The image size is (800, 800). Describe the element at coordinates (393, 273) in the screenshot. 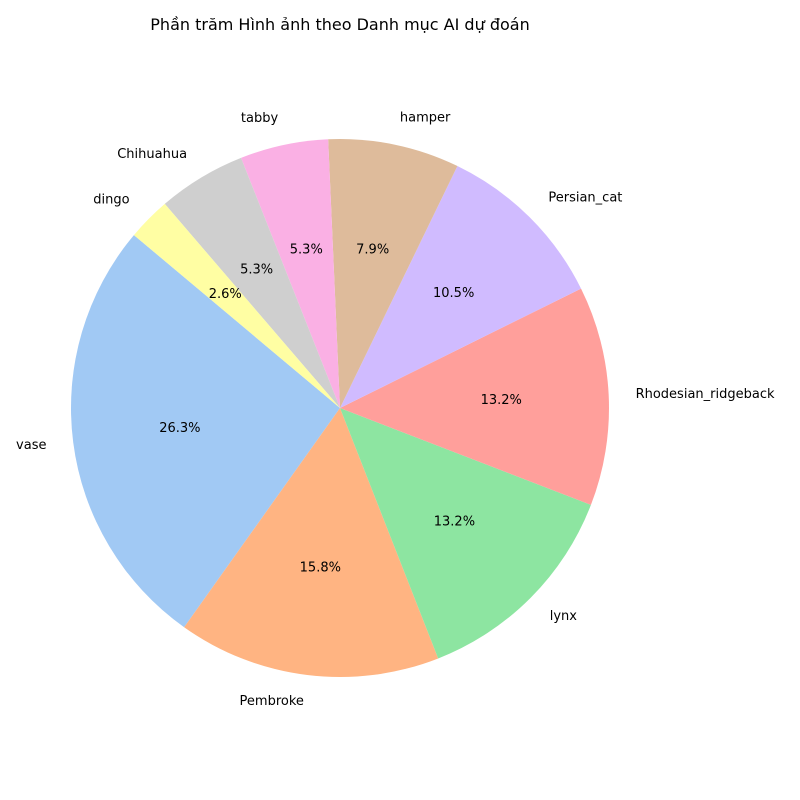

I see `pie-slice-hamper` at that location.